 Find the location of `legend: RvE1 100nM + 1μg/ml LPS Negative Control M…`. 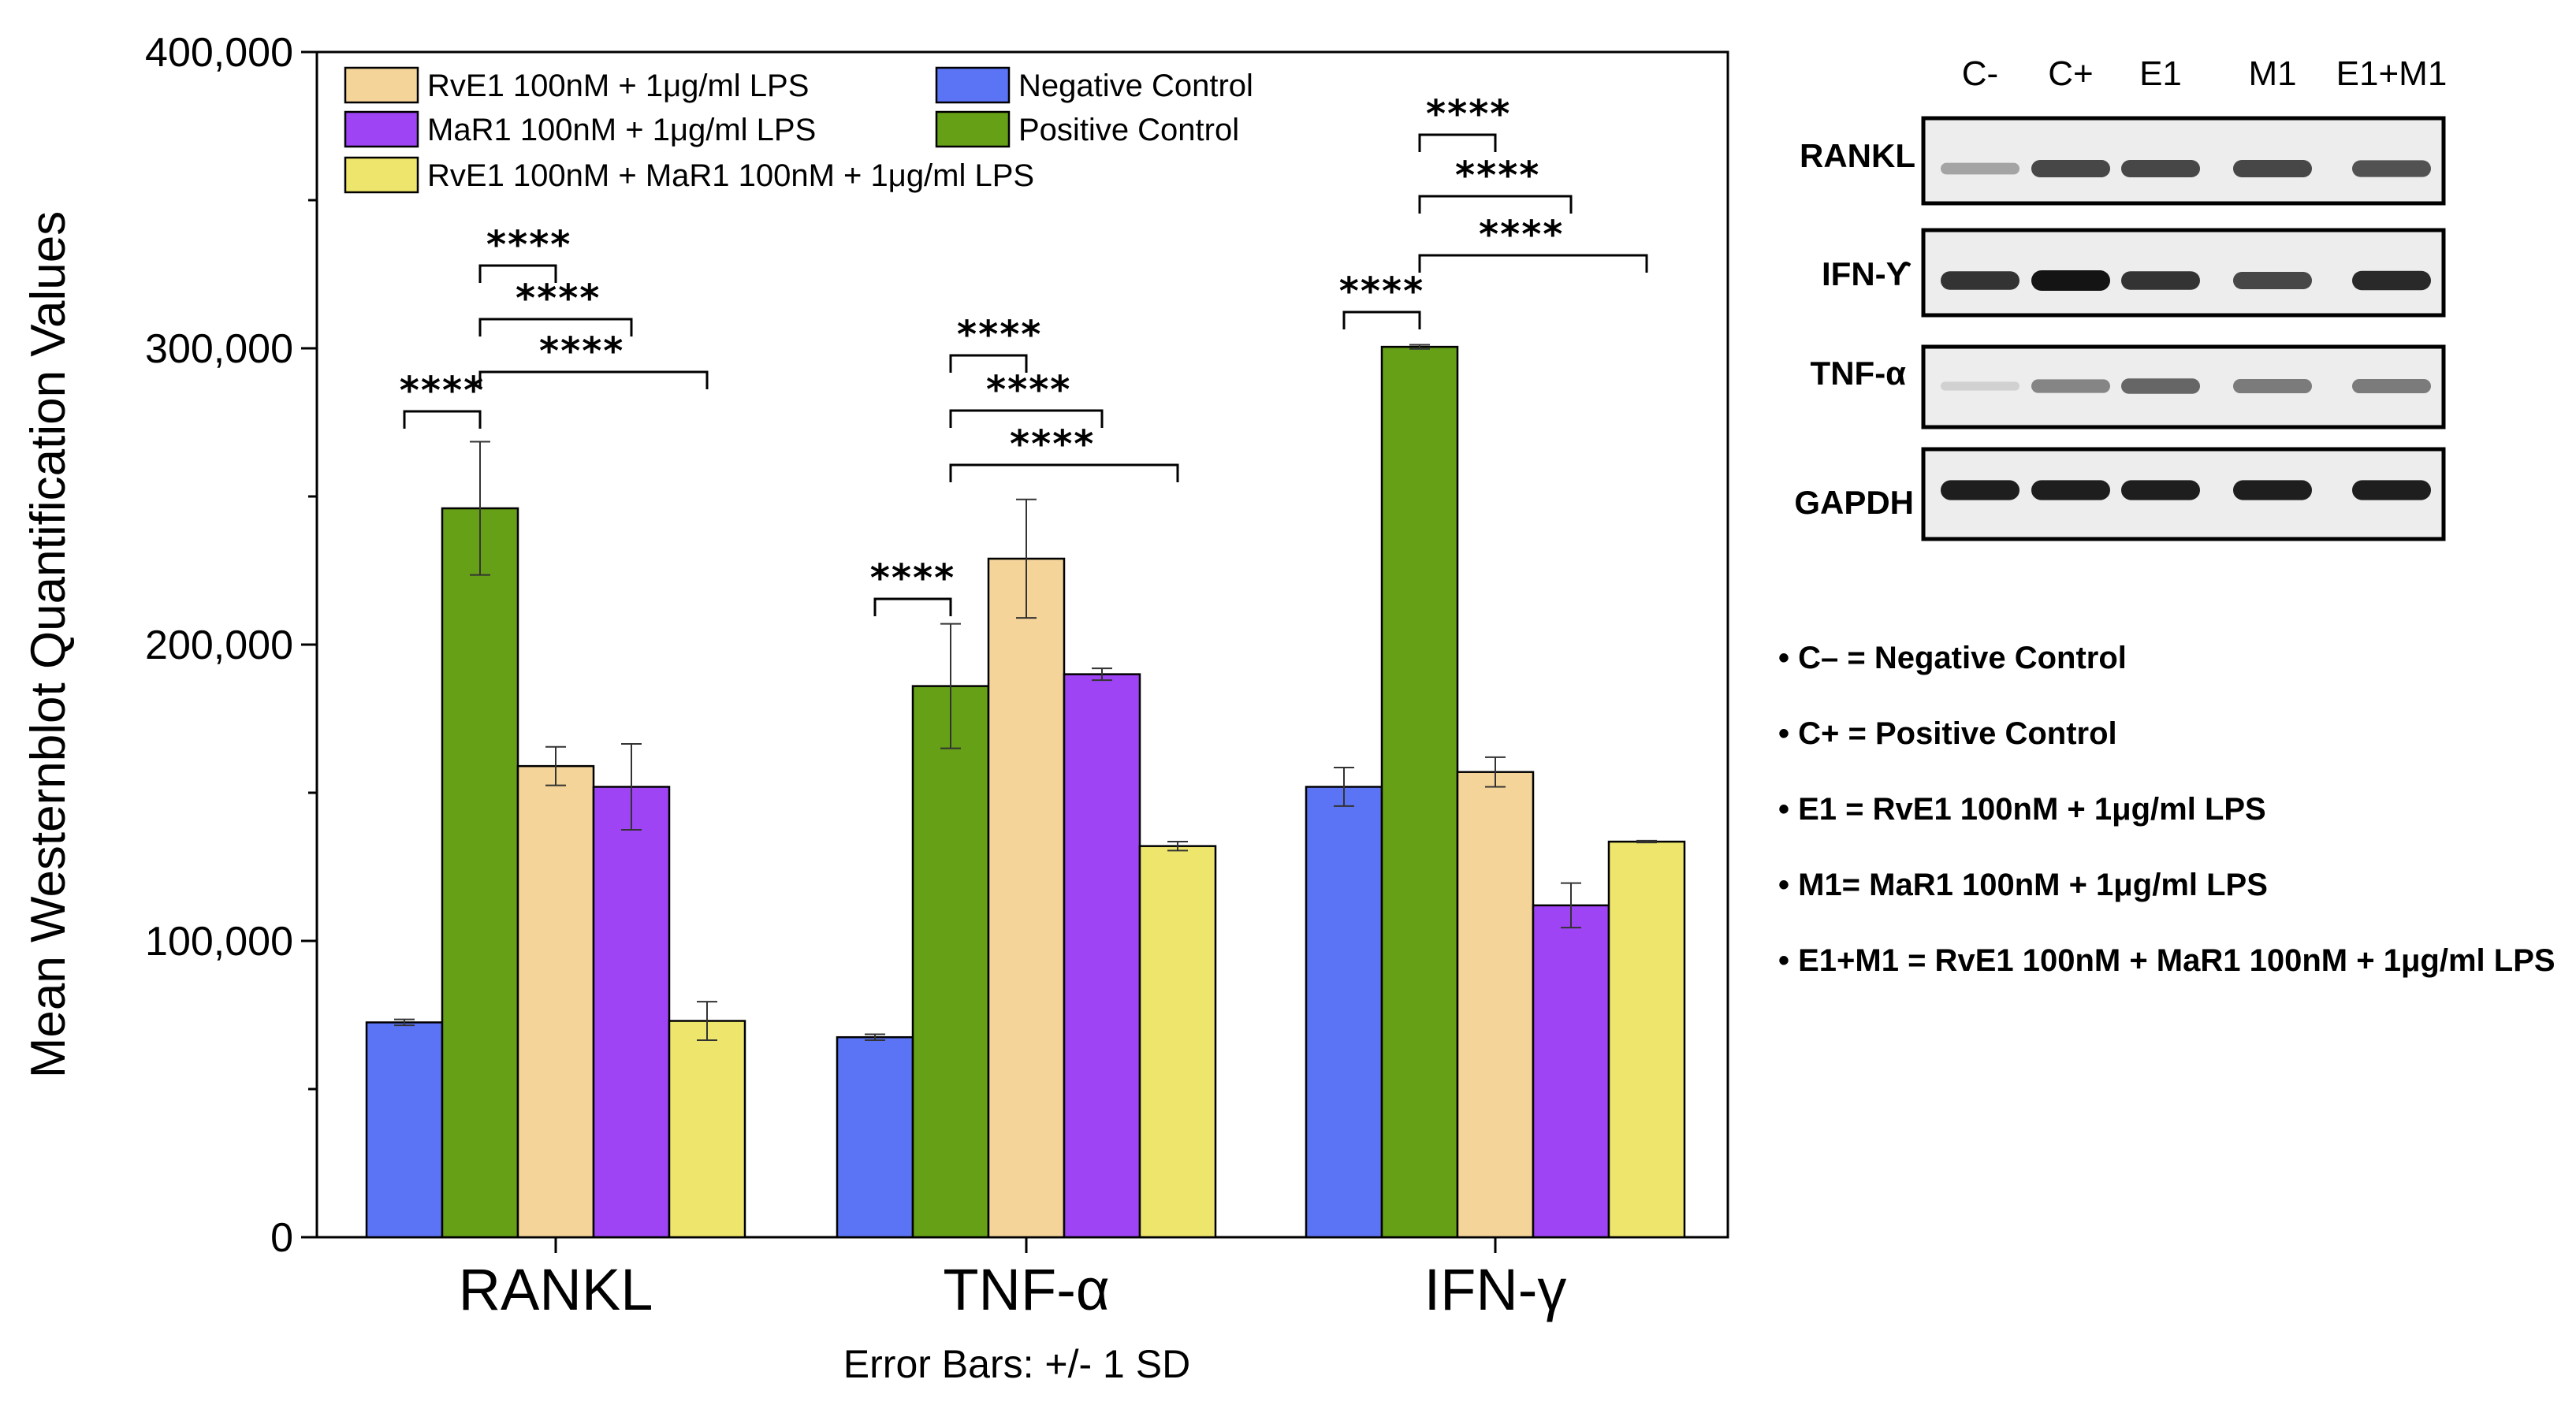

legend: RvE1 100nM + 1μg/ml LPS Negative Control M… is located at coordinates (798, 130).